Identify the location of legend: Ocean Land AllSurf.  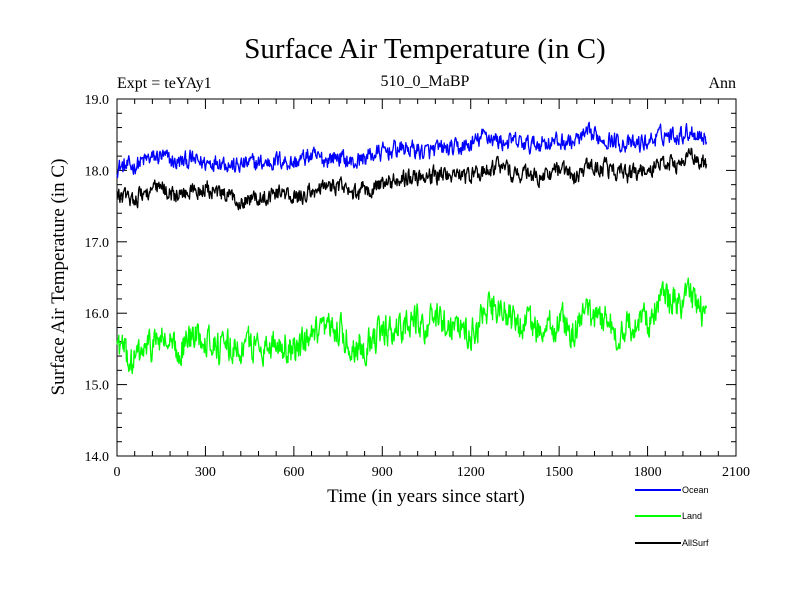
(672, 516).